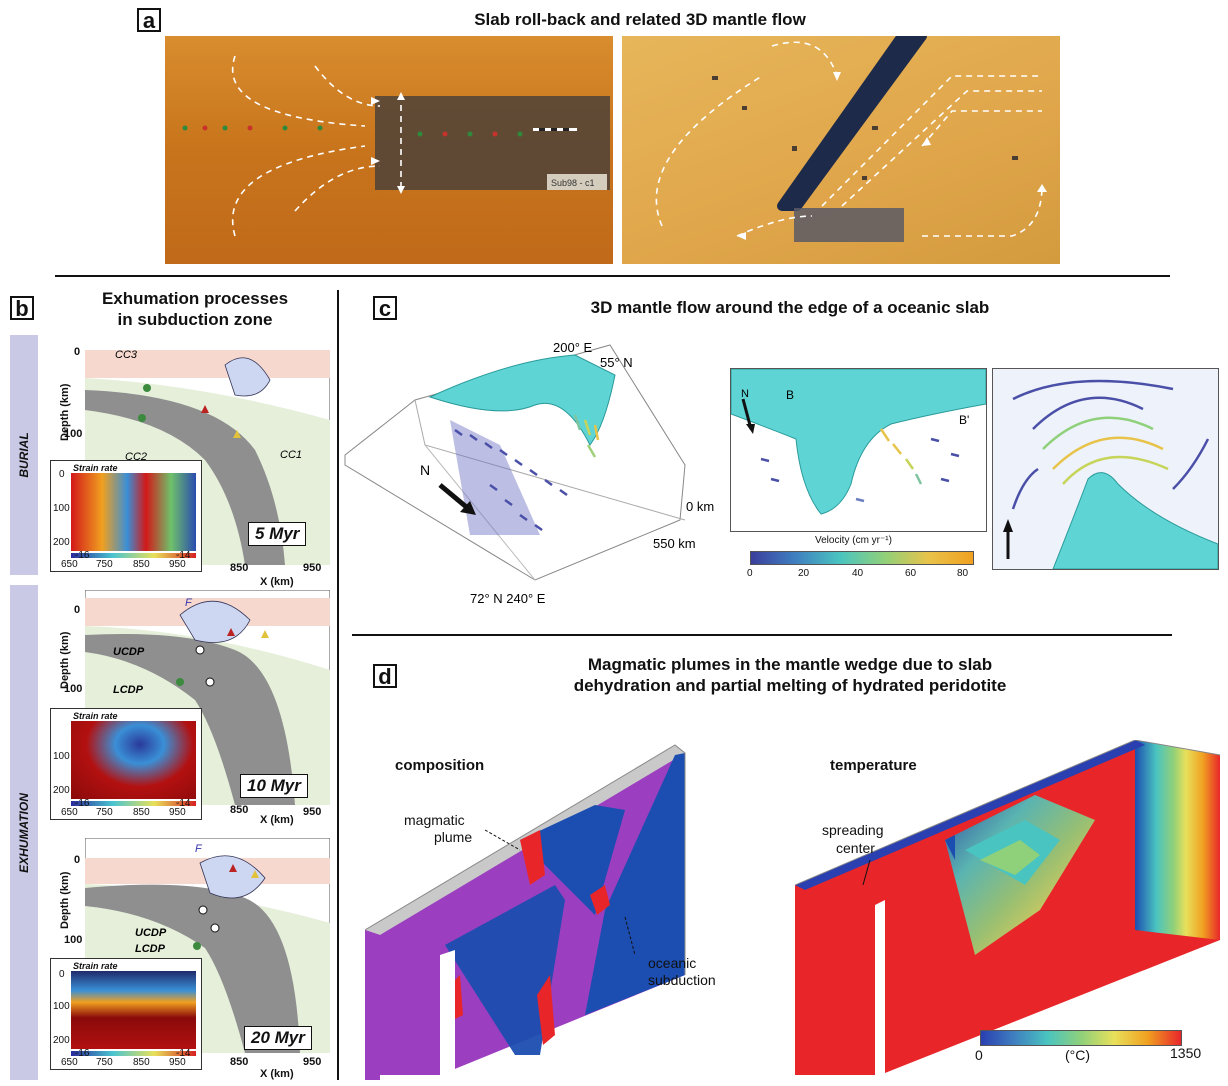 The height and width of the screenshot is (1086, 1228). What do you see at coordinates (964, 420) in the screenshot?
I see `svg-text: B'` at bounding box center [964, 420].